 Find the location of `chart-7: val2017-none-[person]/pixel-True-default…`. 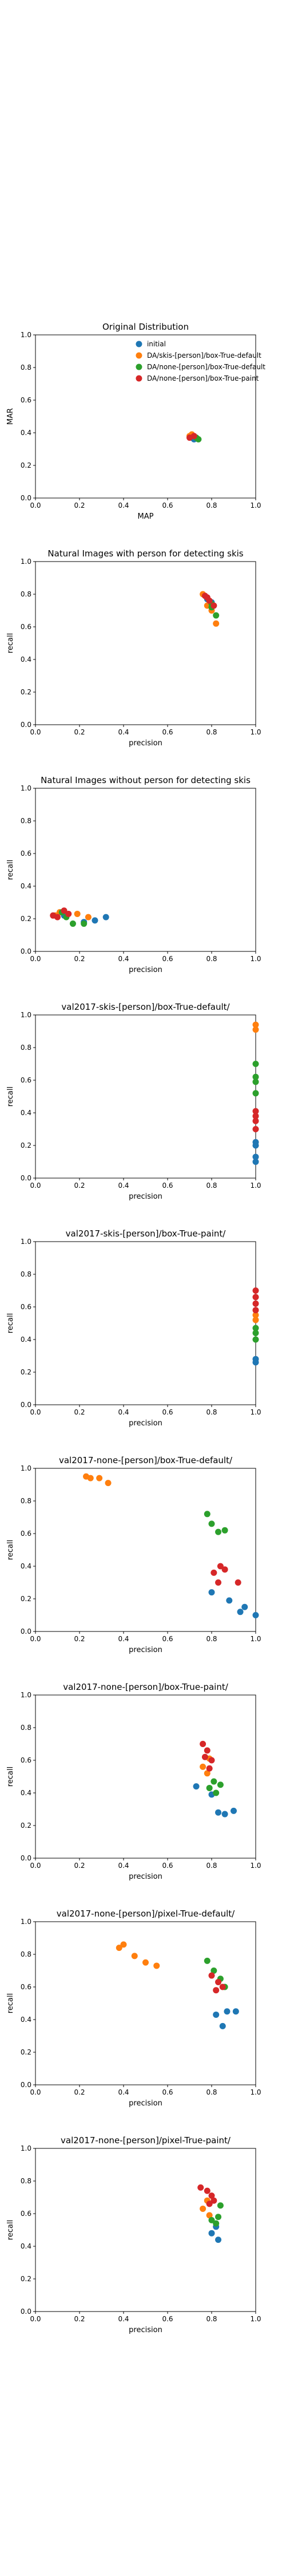

chart-7: val2017-none-[person]/pixel-True-default… is located at coordinates (133, 2008).